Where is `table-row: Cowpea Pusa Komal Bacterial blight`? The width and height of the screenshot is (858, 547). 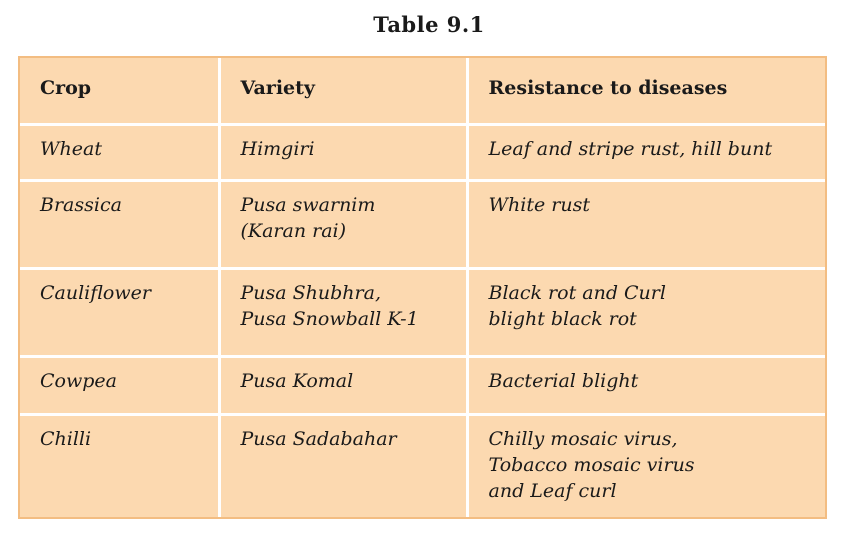 table-row: Cowpea Pusa Komal Bacterial blight is located at coordinates (422, 385).